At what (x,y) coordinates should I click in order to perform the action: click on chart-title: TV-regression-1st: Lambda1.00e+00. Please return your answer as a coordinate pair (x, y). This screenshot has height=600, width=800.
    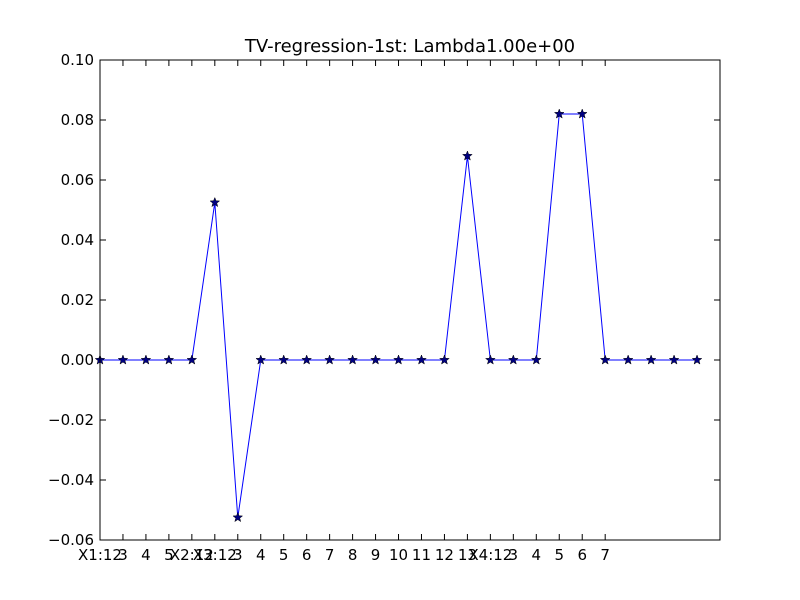
    Looking at the image, I should click on (409, 46).